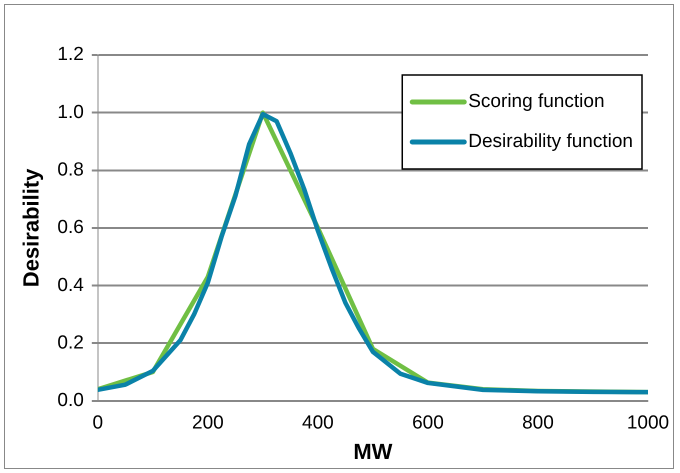 The width and height of the screenshot is (680, 473). Describe the element at coordinates (98, 423) in the screenshot. I see `x-tick-label: 0` at that location.